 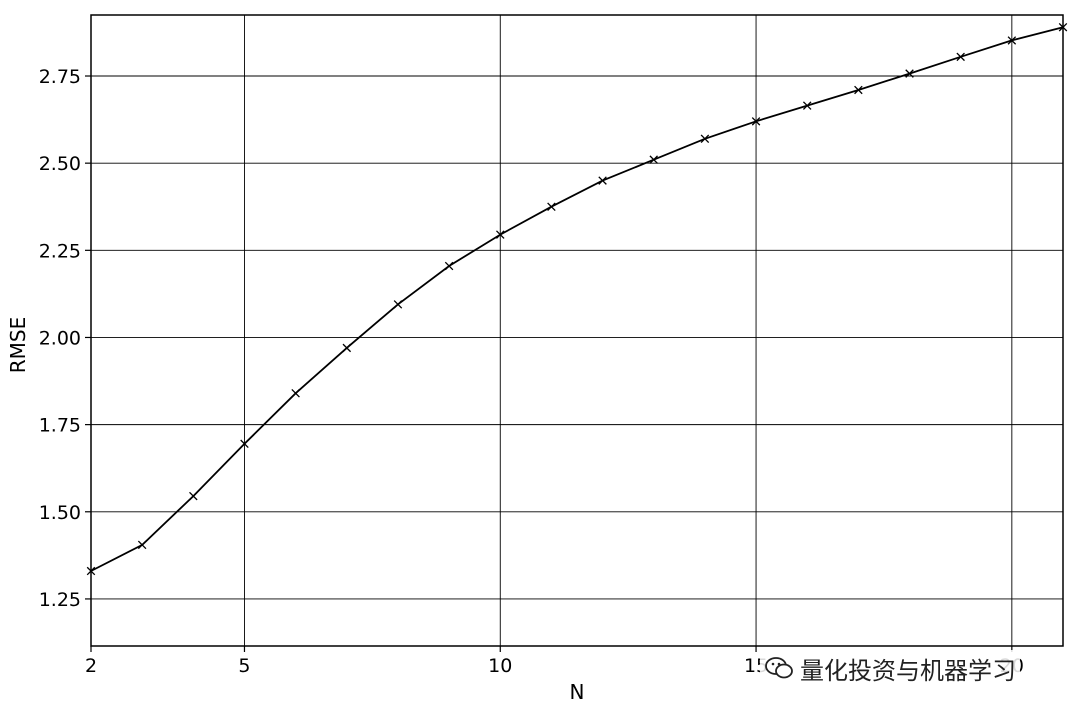 I want to click on y-tick-label: 2.75, so click(x=60, y=77).